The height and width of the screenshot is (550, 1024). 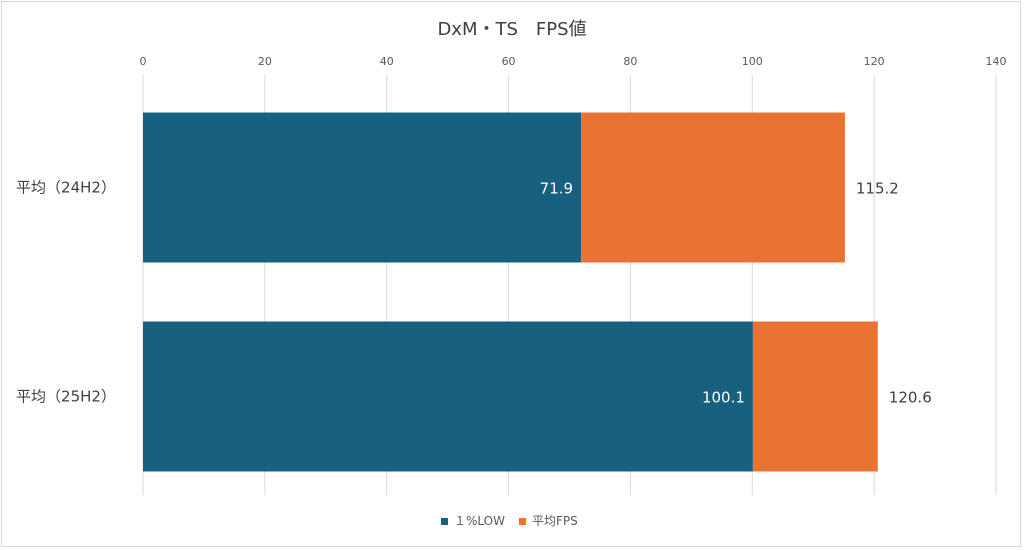 I want to click on data-label: 100.1, so click(x=723, y=398).